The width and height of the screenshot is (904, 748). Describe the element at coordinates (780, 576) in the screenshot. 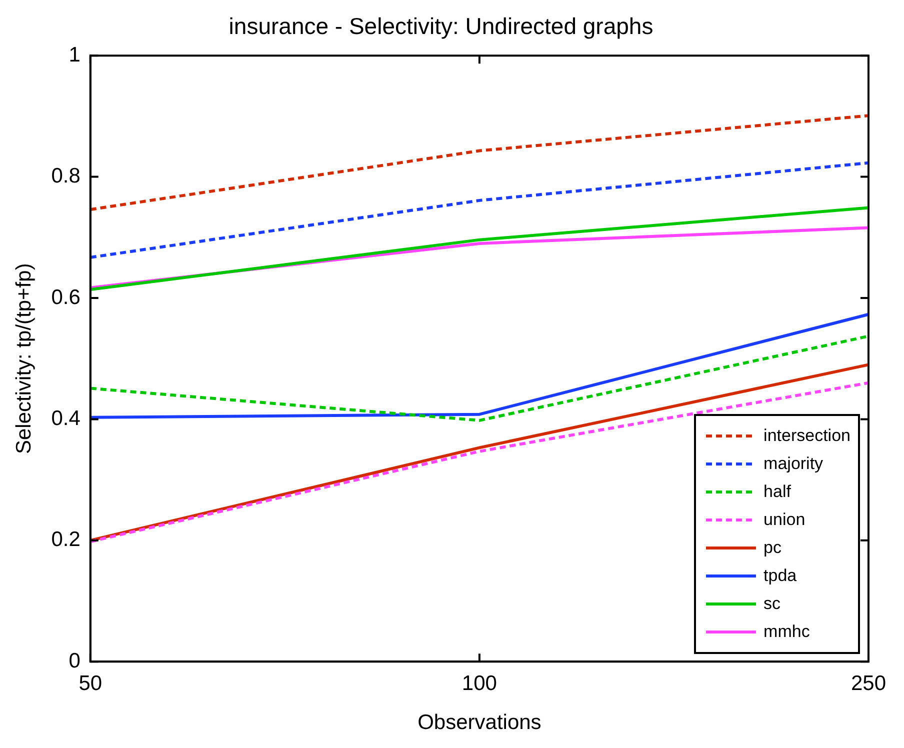

I see `legend-label: tpda` at that location.